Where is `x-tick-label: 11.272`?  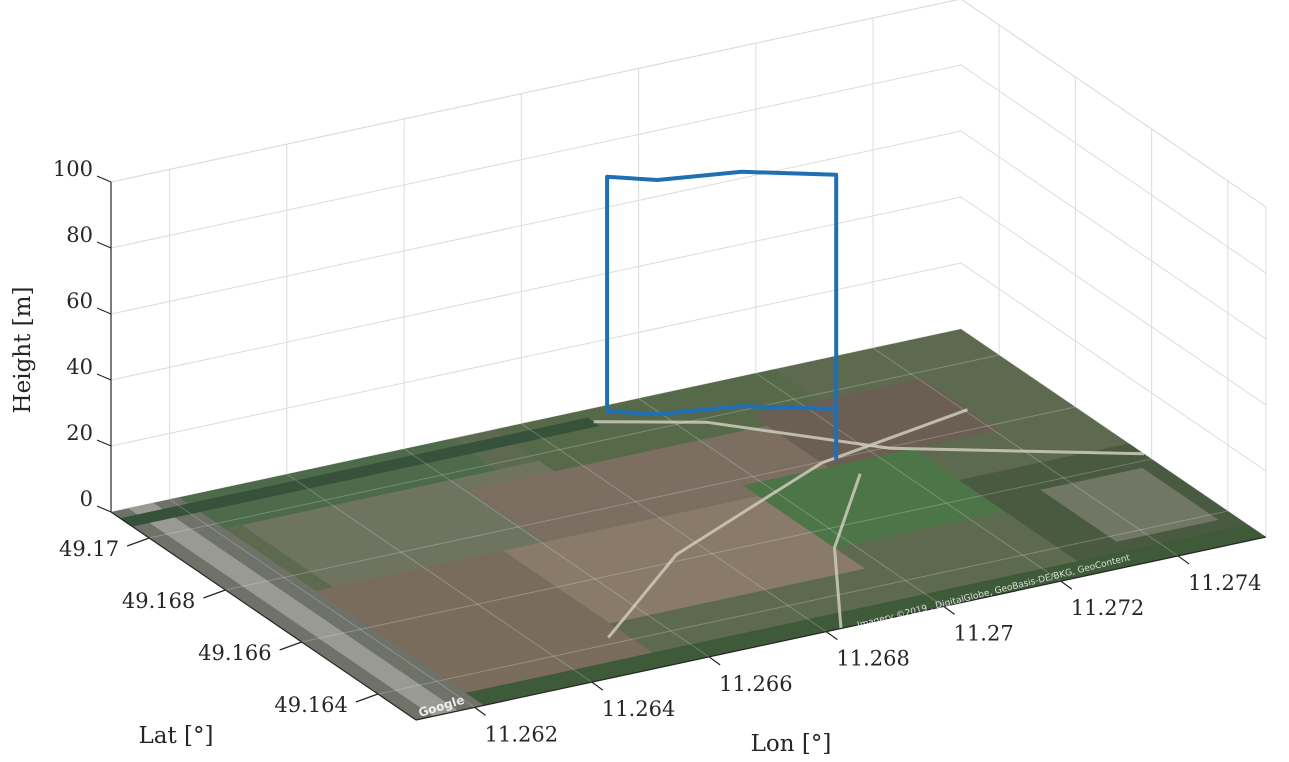 x-tick-label: 11.272 is located at coordinates (1107, 608).